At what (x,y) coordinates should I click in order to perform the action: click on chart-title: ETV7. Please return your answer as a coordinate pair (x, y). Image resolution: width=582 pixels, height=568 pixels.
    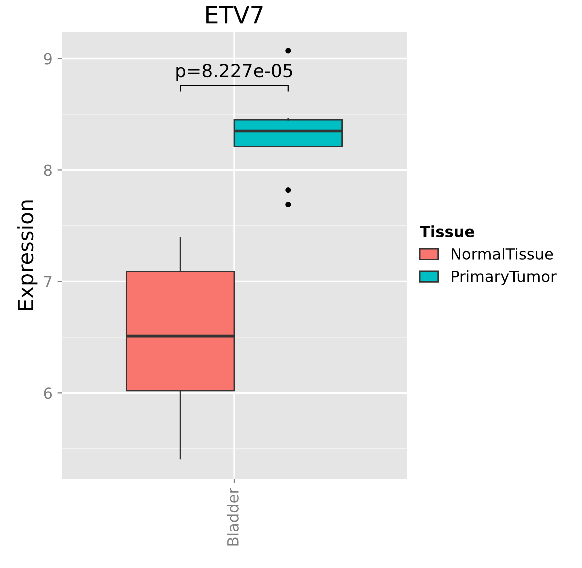
    Looking at the image, I should click on (234, 15).